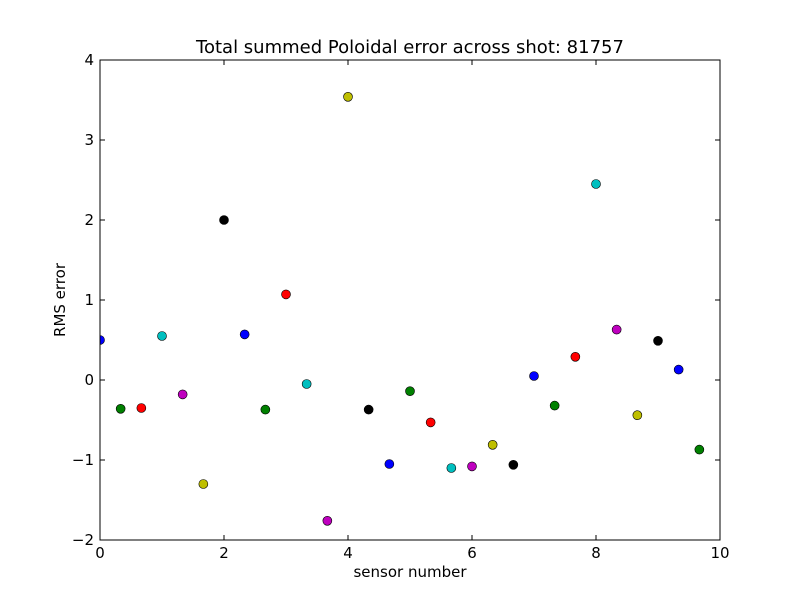 This screenshot has height=604, width=800. I want to click on y-tick-label-4: 2, so click(89, 220).